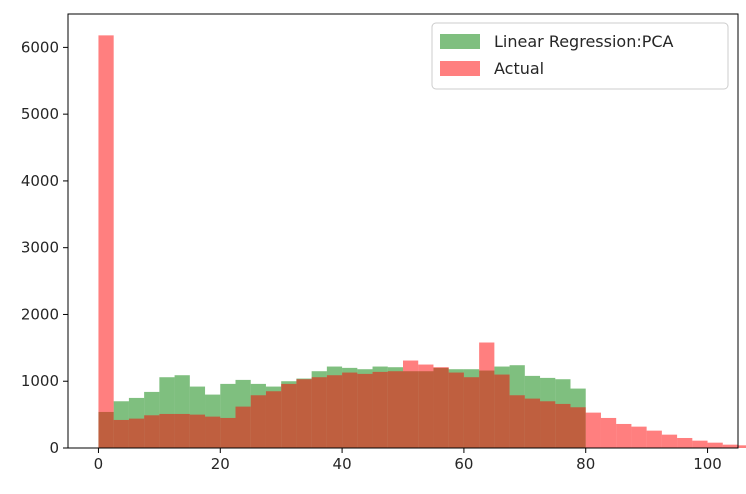 The height and width of the screenshot is (494, 746). What do you see at coordinates (707, 464) in the screenshot?
I see `x-tick-label-5: 100` at bounding box center [707, 464].